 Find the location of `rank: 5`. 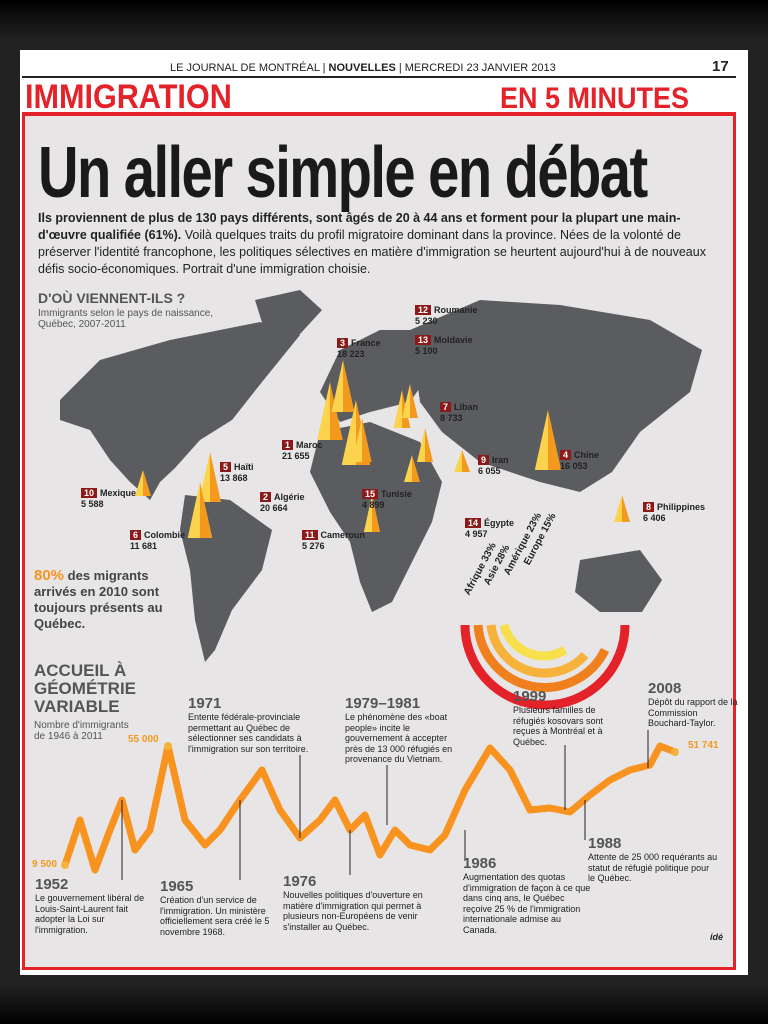

rank: 5 is located at coordinates (226, 467).